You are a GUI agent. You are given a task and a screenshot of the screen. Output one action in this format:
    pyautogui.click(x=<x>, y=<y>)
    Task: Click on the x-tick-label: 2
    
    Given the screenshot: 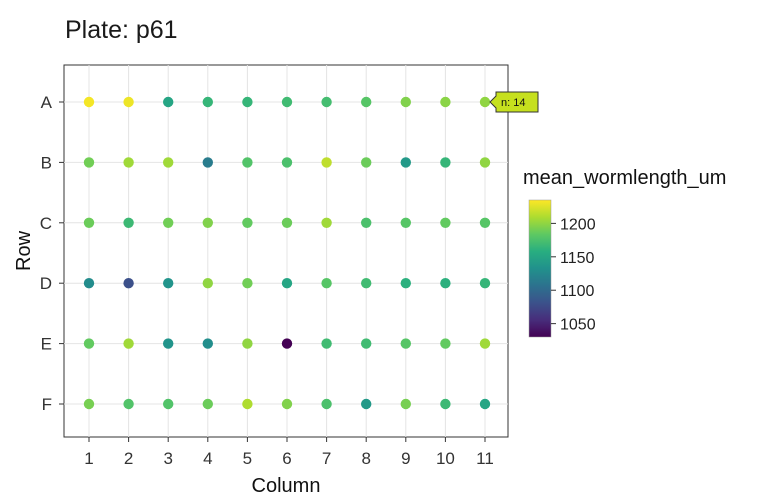 What is the action you would take?
    pyautogui.click(x=128, y=458)
    